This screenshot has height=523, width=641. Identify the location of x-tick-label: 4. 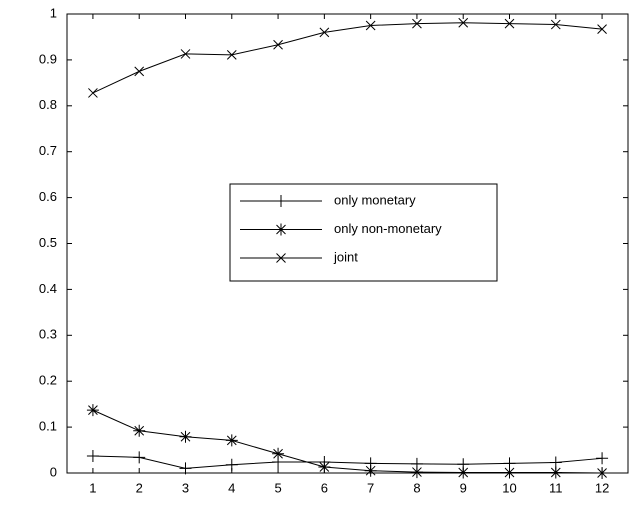
(231, 487).